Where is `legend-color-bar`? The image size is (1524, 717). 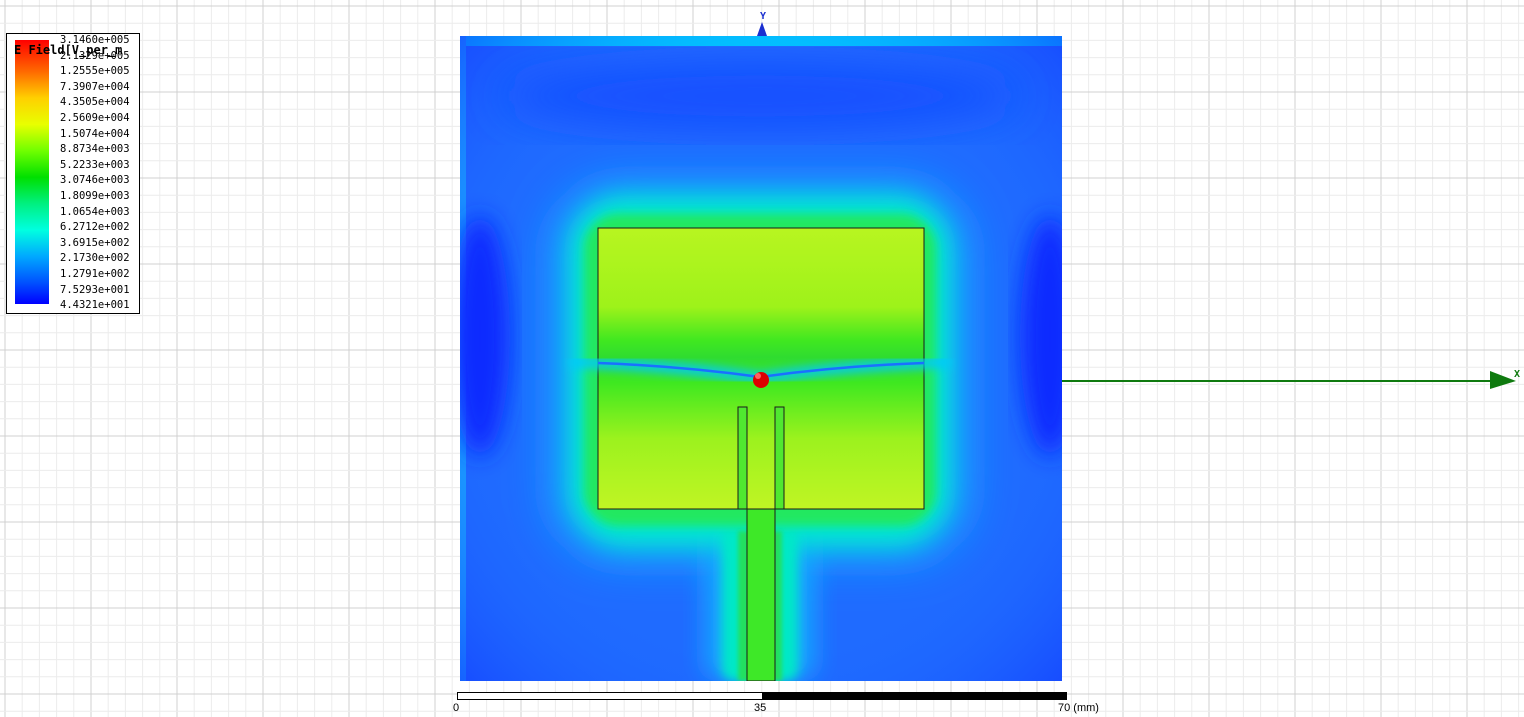 legend-color-bar is located at coordinates (32, 172).